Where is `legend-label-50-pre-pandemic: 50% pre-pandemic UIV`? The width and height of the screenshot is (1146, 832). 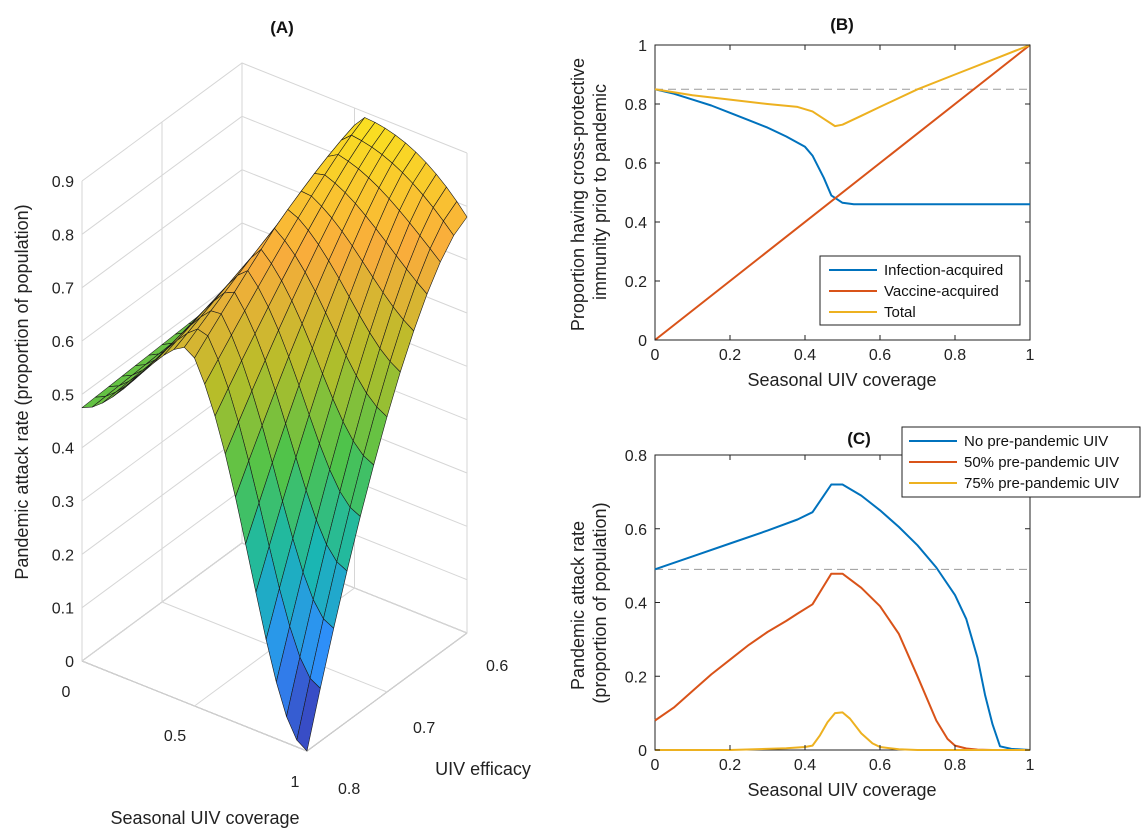 legend-label-50-pre-pandemic: 50% pre-pandemic UIV is located at coordinates (1041, 462).